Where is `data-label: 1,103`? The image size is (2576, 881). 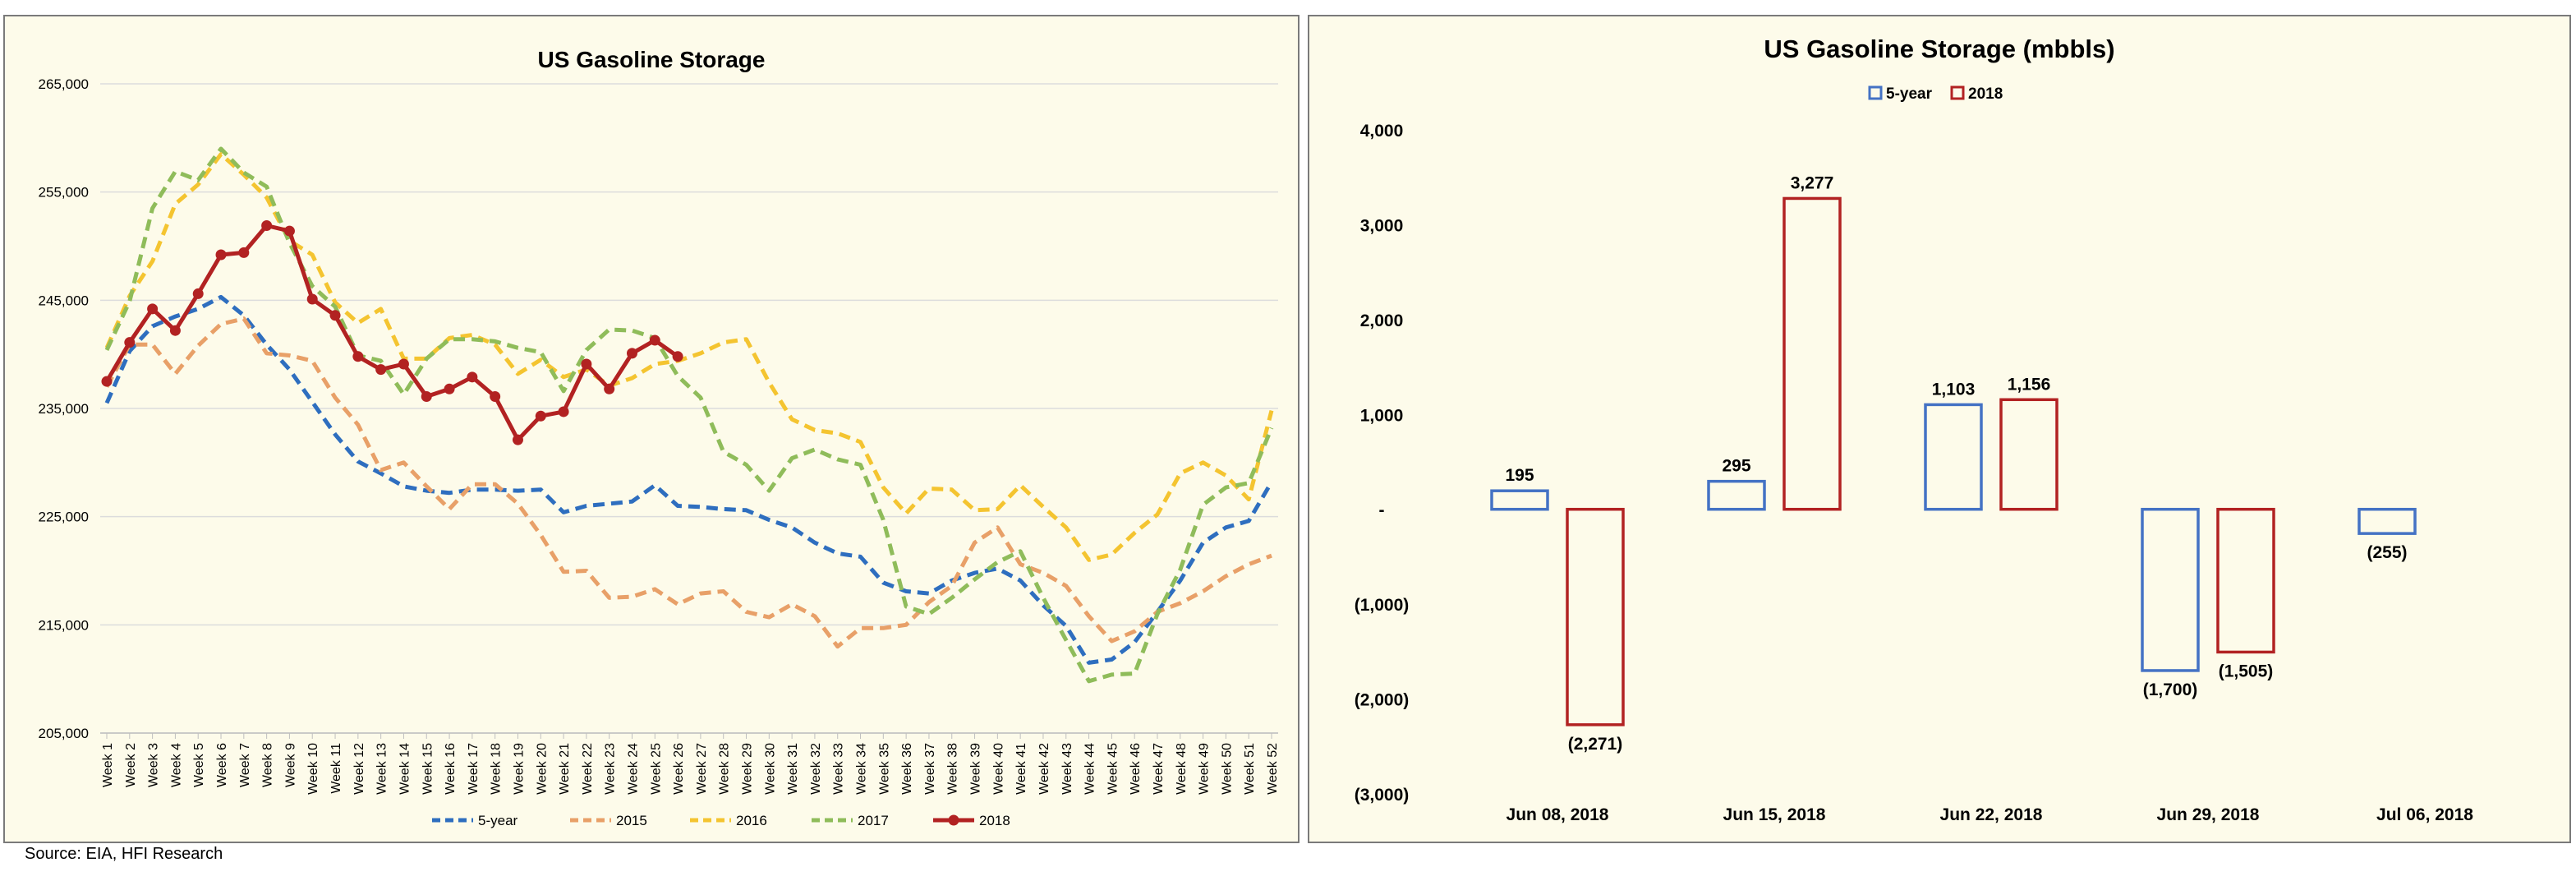 data-label: 1,103 is located at coordinates (1954, 390).